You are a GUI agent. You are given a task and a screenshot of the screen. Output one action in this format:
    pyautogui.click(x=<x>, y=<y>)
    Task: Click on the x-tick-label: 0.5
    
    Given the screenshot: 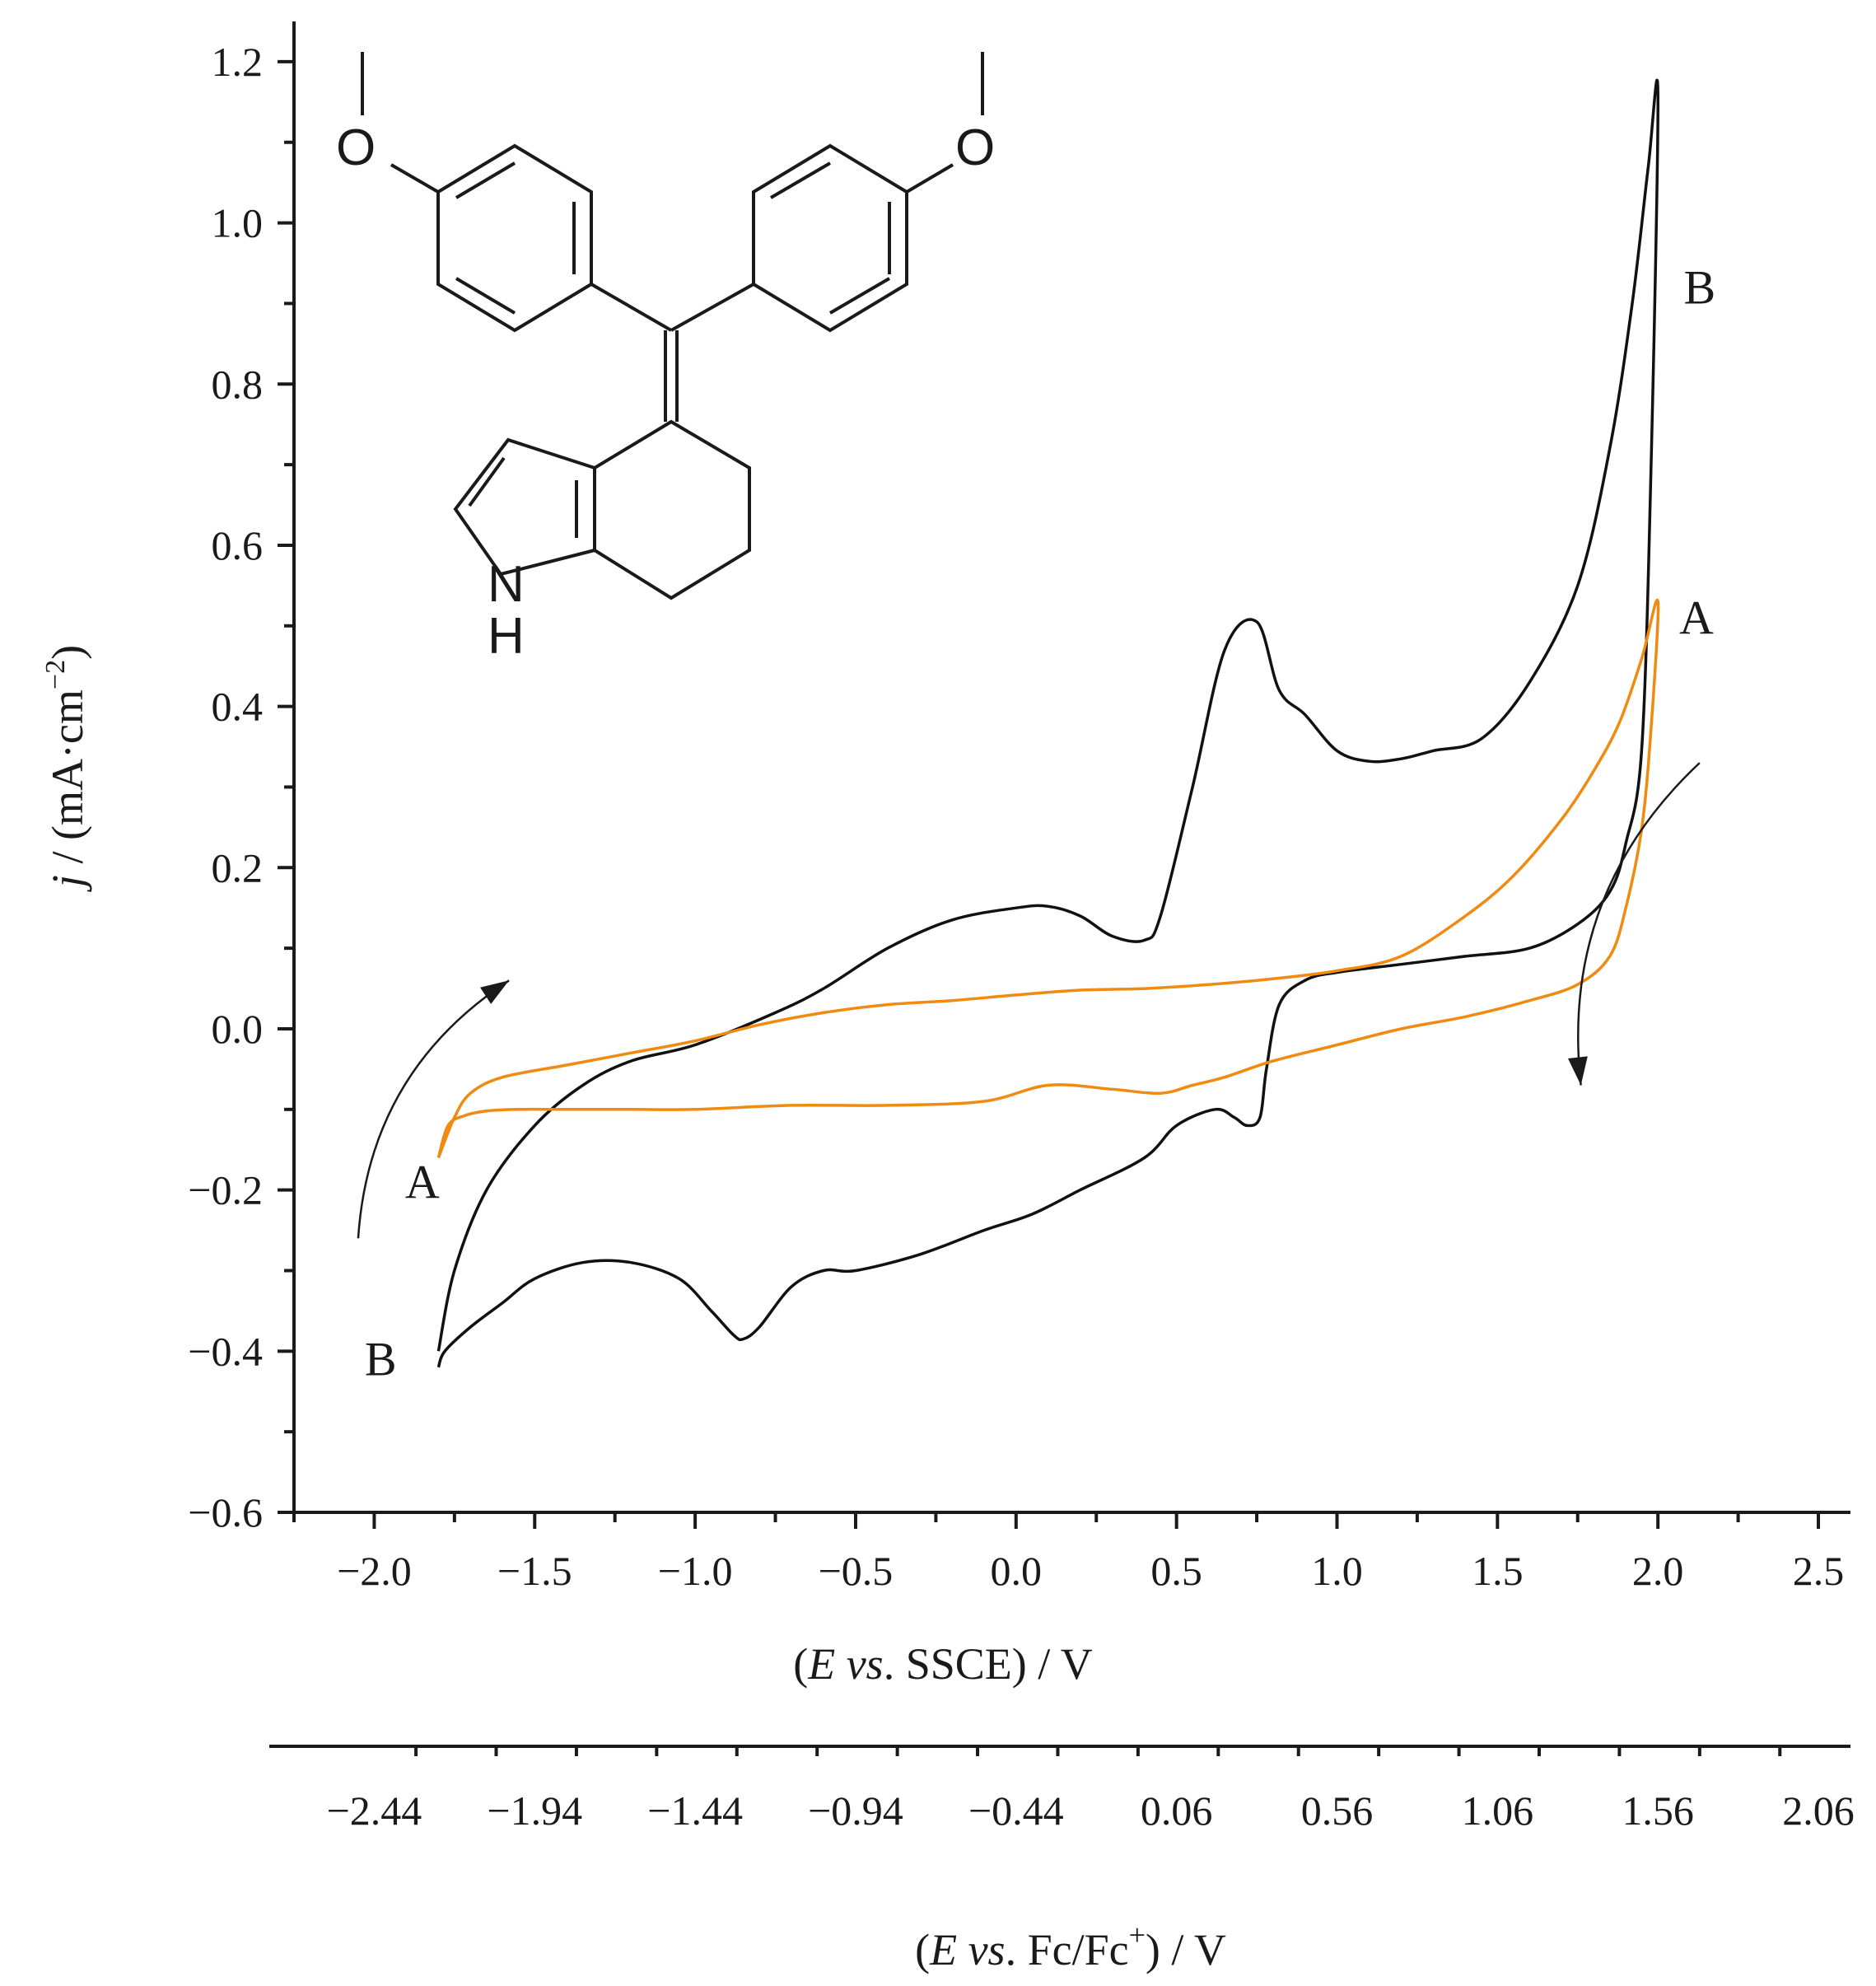 What is the action you would take?
    pyautogui.click(x=1176, y=1571)
    